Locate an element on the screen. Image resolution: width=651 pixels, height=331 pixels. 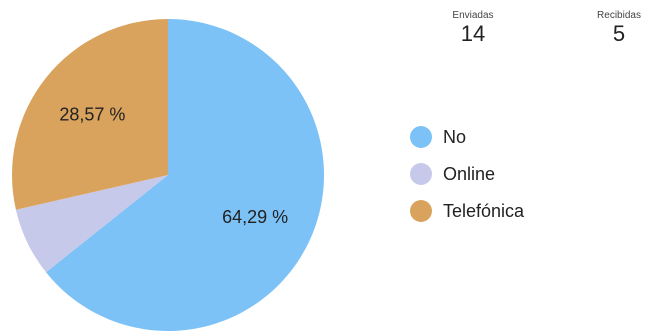
received-stat: Recibidas 5 is located at coordinates (612, 28).